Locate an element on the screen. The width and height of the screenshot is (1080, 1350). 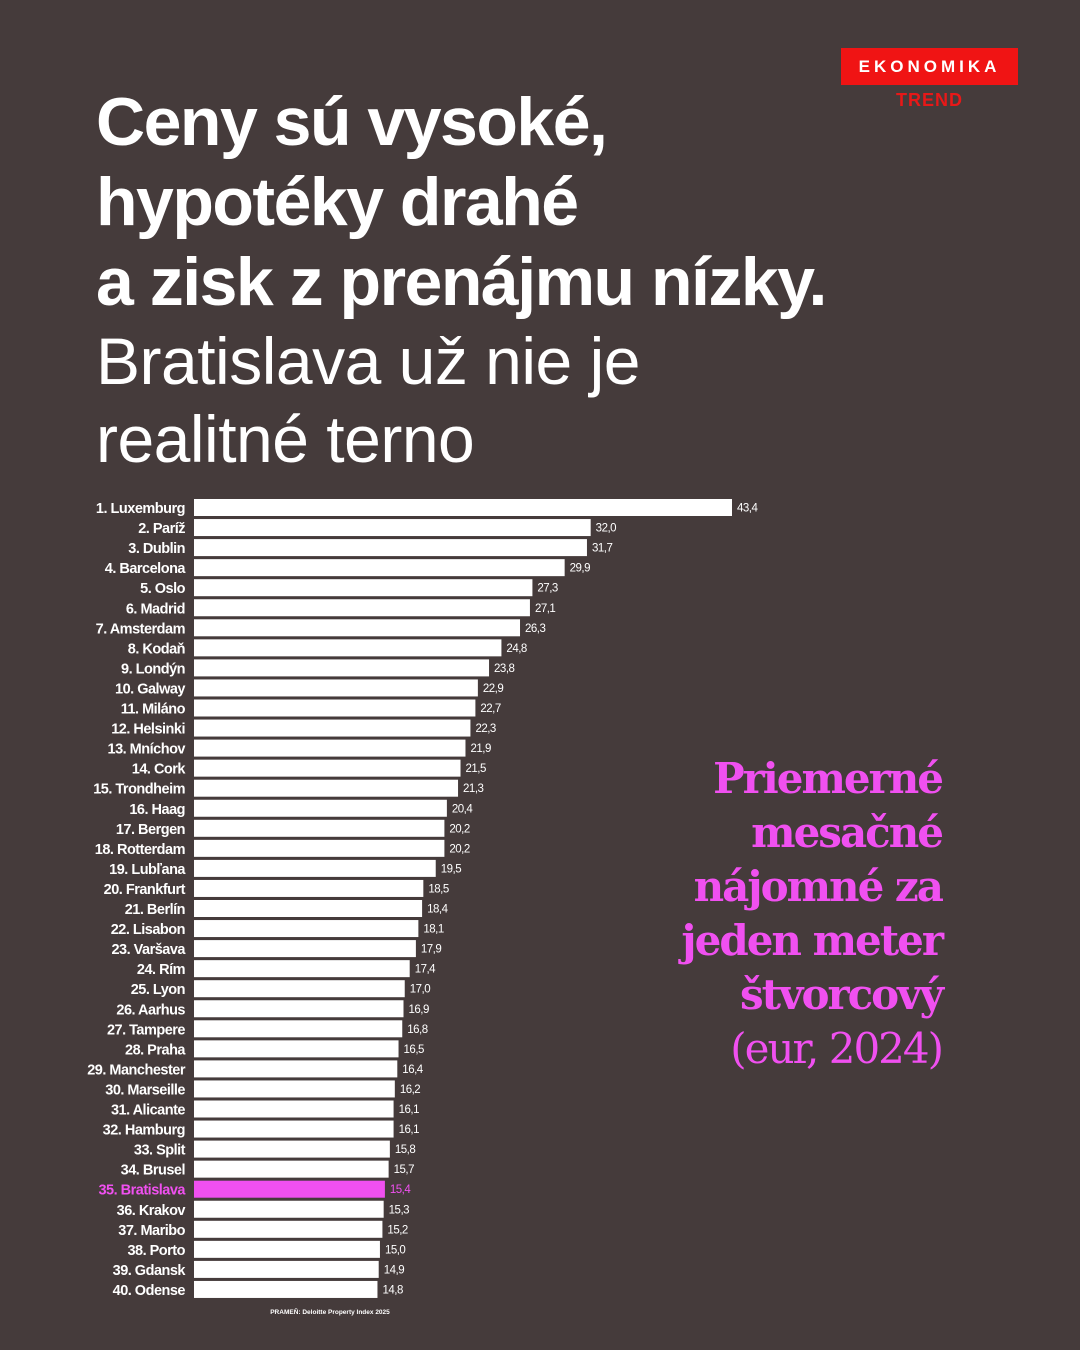
category-label: 31. Alicante is located at coordinates (148, 1111).